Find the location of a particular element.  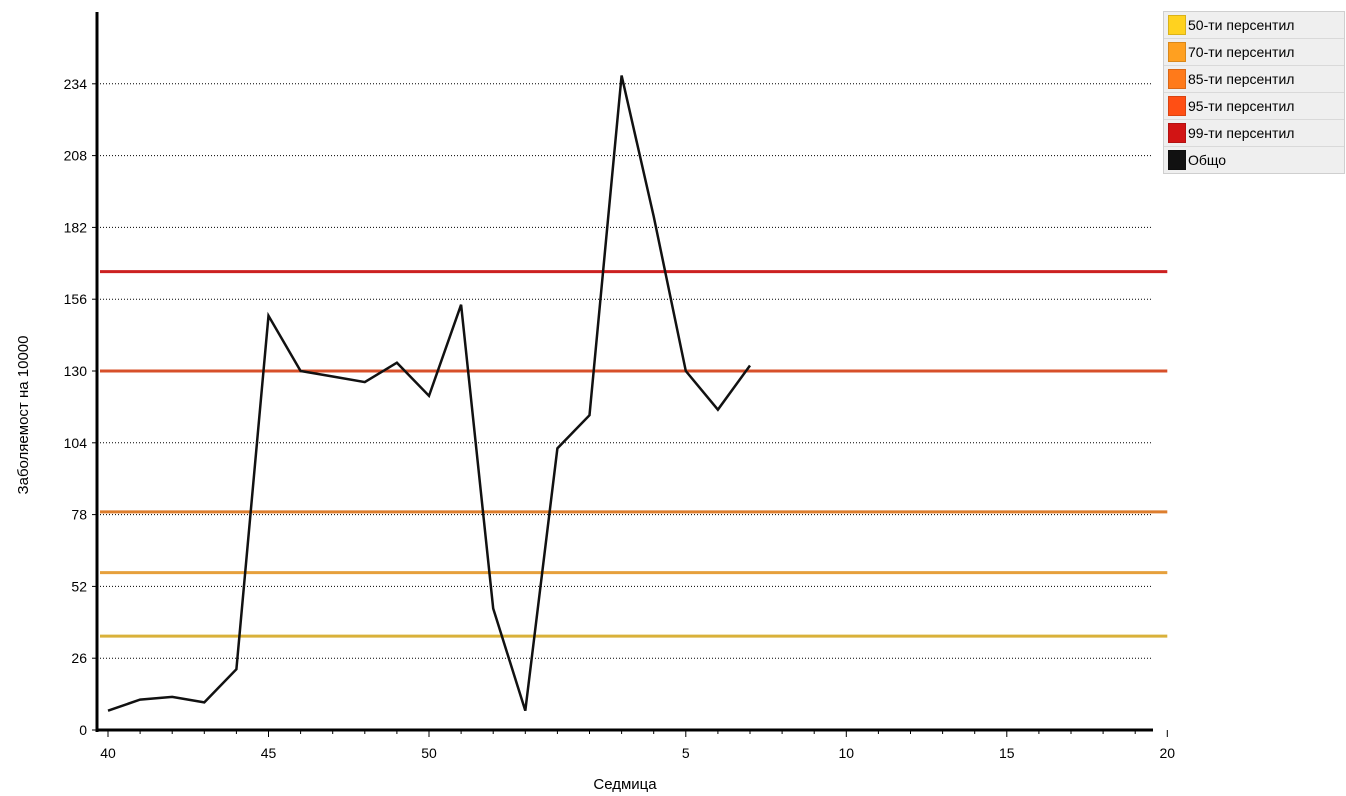

legend-item: 95-ти персентил is located at coordinates (1254, 106).